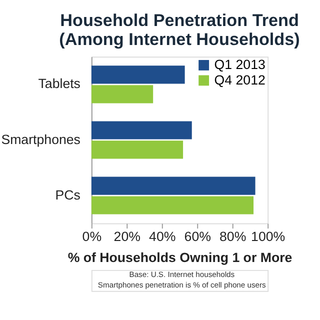 The height and width of the screenshot is (320, 320). Describe the element at coordinates (68, 194) in the screenshot. I see `y-tick-label: PCs` at that location.